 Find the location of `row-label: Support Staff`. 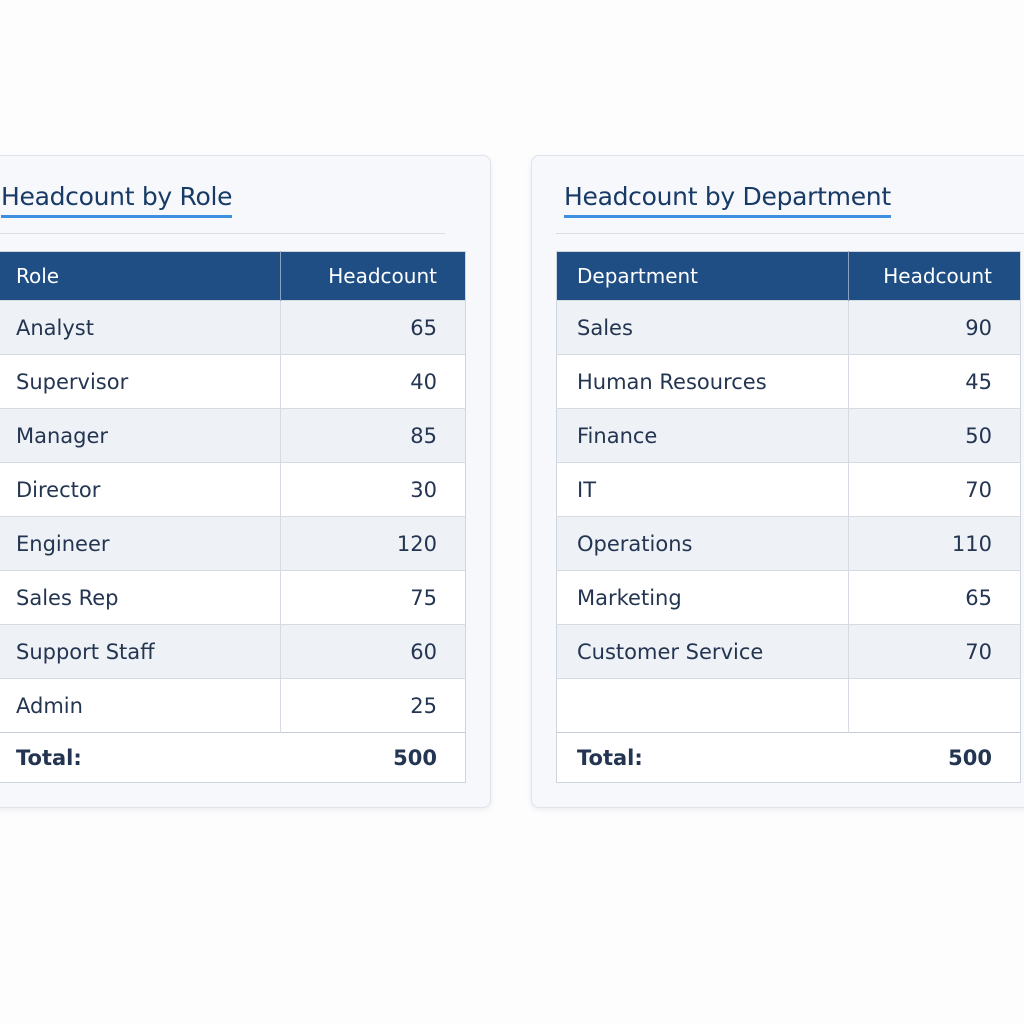

row-label: Support Staff is located at coordinates (140, 651).